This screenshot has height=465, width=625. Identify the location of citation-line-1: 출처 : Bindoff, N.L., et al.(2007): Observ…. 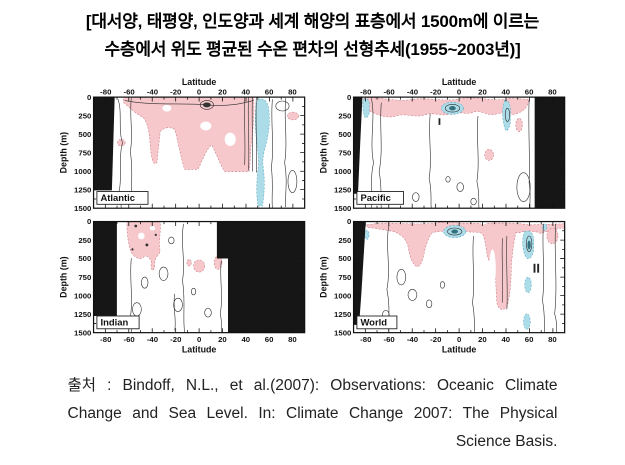
(312, 385).